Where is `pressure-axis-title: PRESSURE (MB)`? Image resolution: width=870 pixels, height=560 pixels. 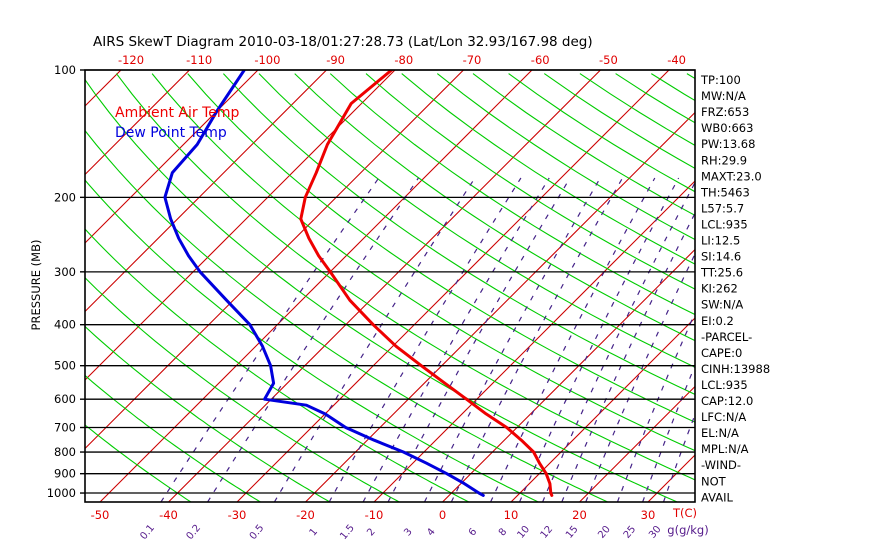
pressure-axis-title: PRESSURE (MB) is located at coordinates (36, 285).